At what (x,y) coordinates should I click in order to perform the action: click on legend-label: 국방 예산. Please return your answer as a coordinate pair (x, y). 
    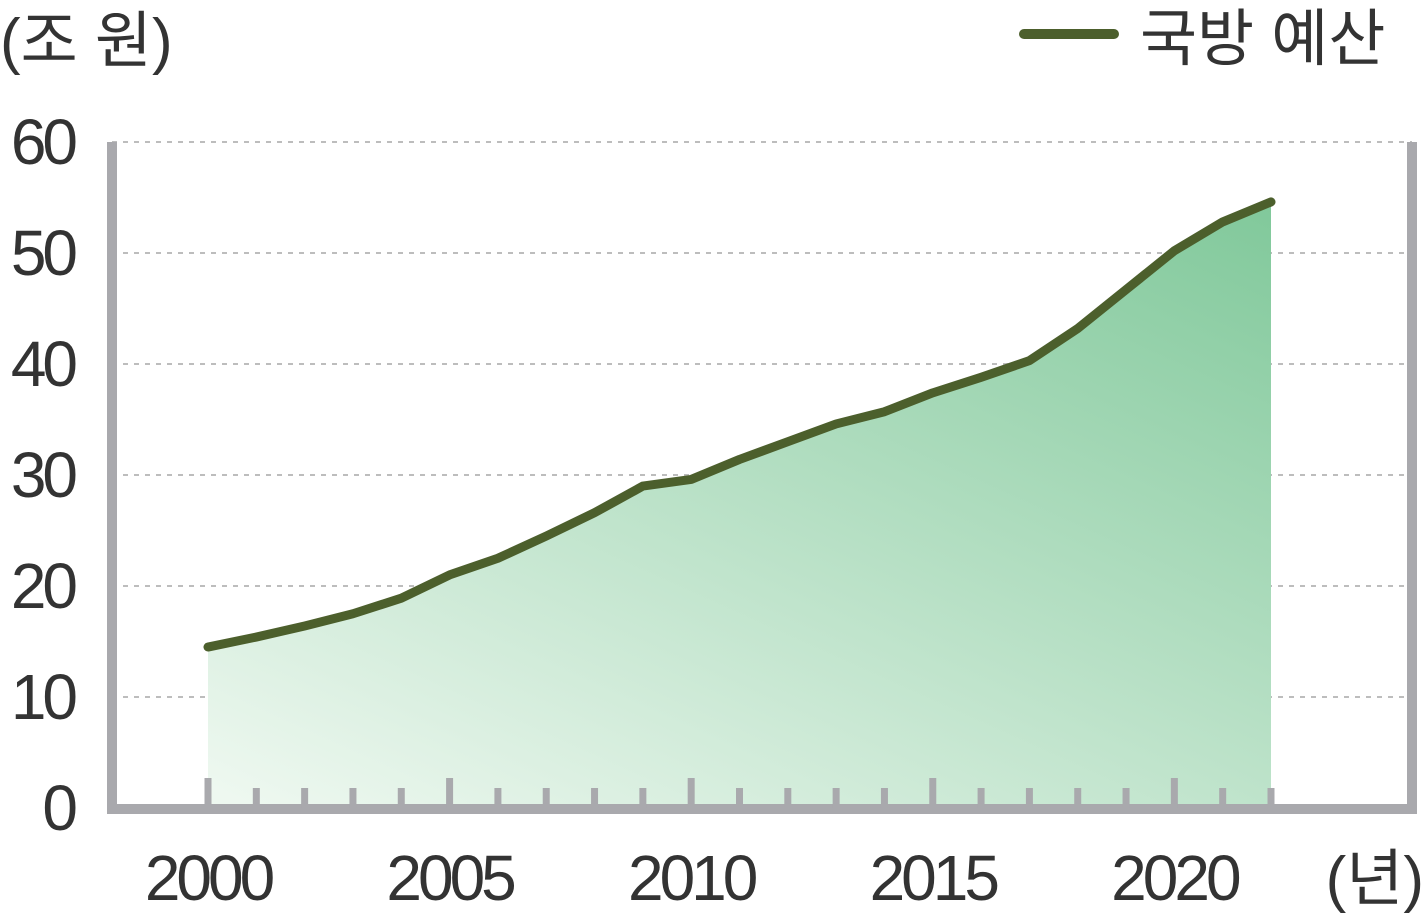
    Looking at the image, I should click on (1262, 39).